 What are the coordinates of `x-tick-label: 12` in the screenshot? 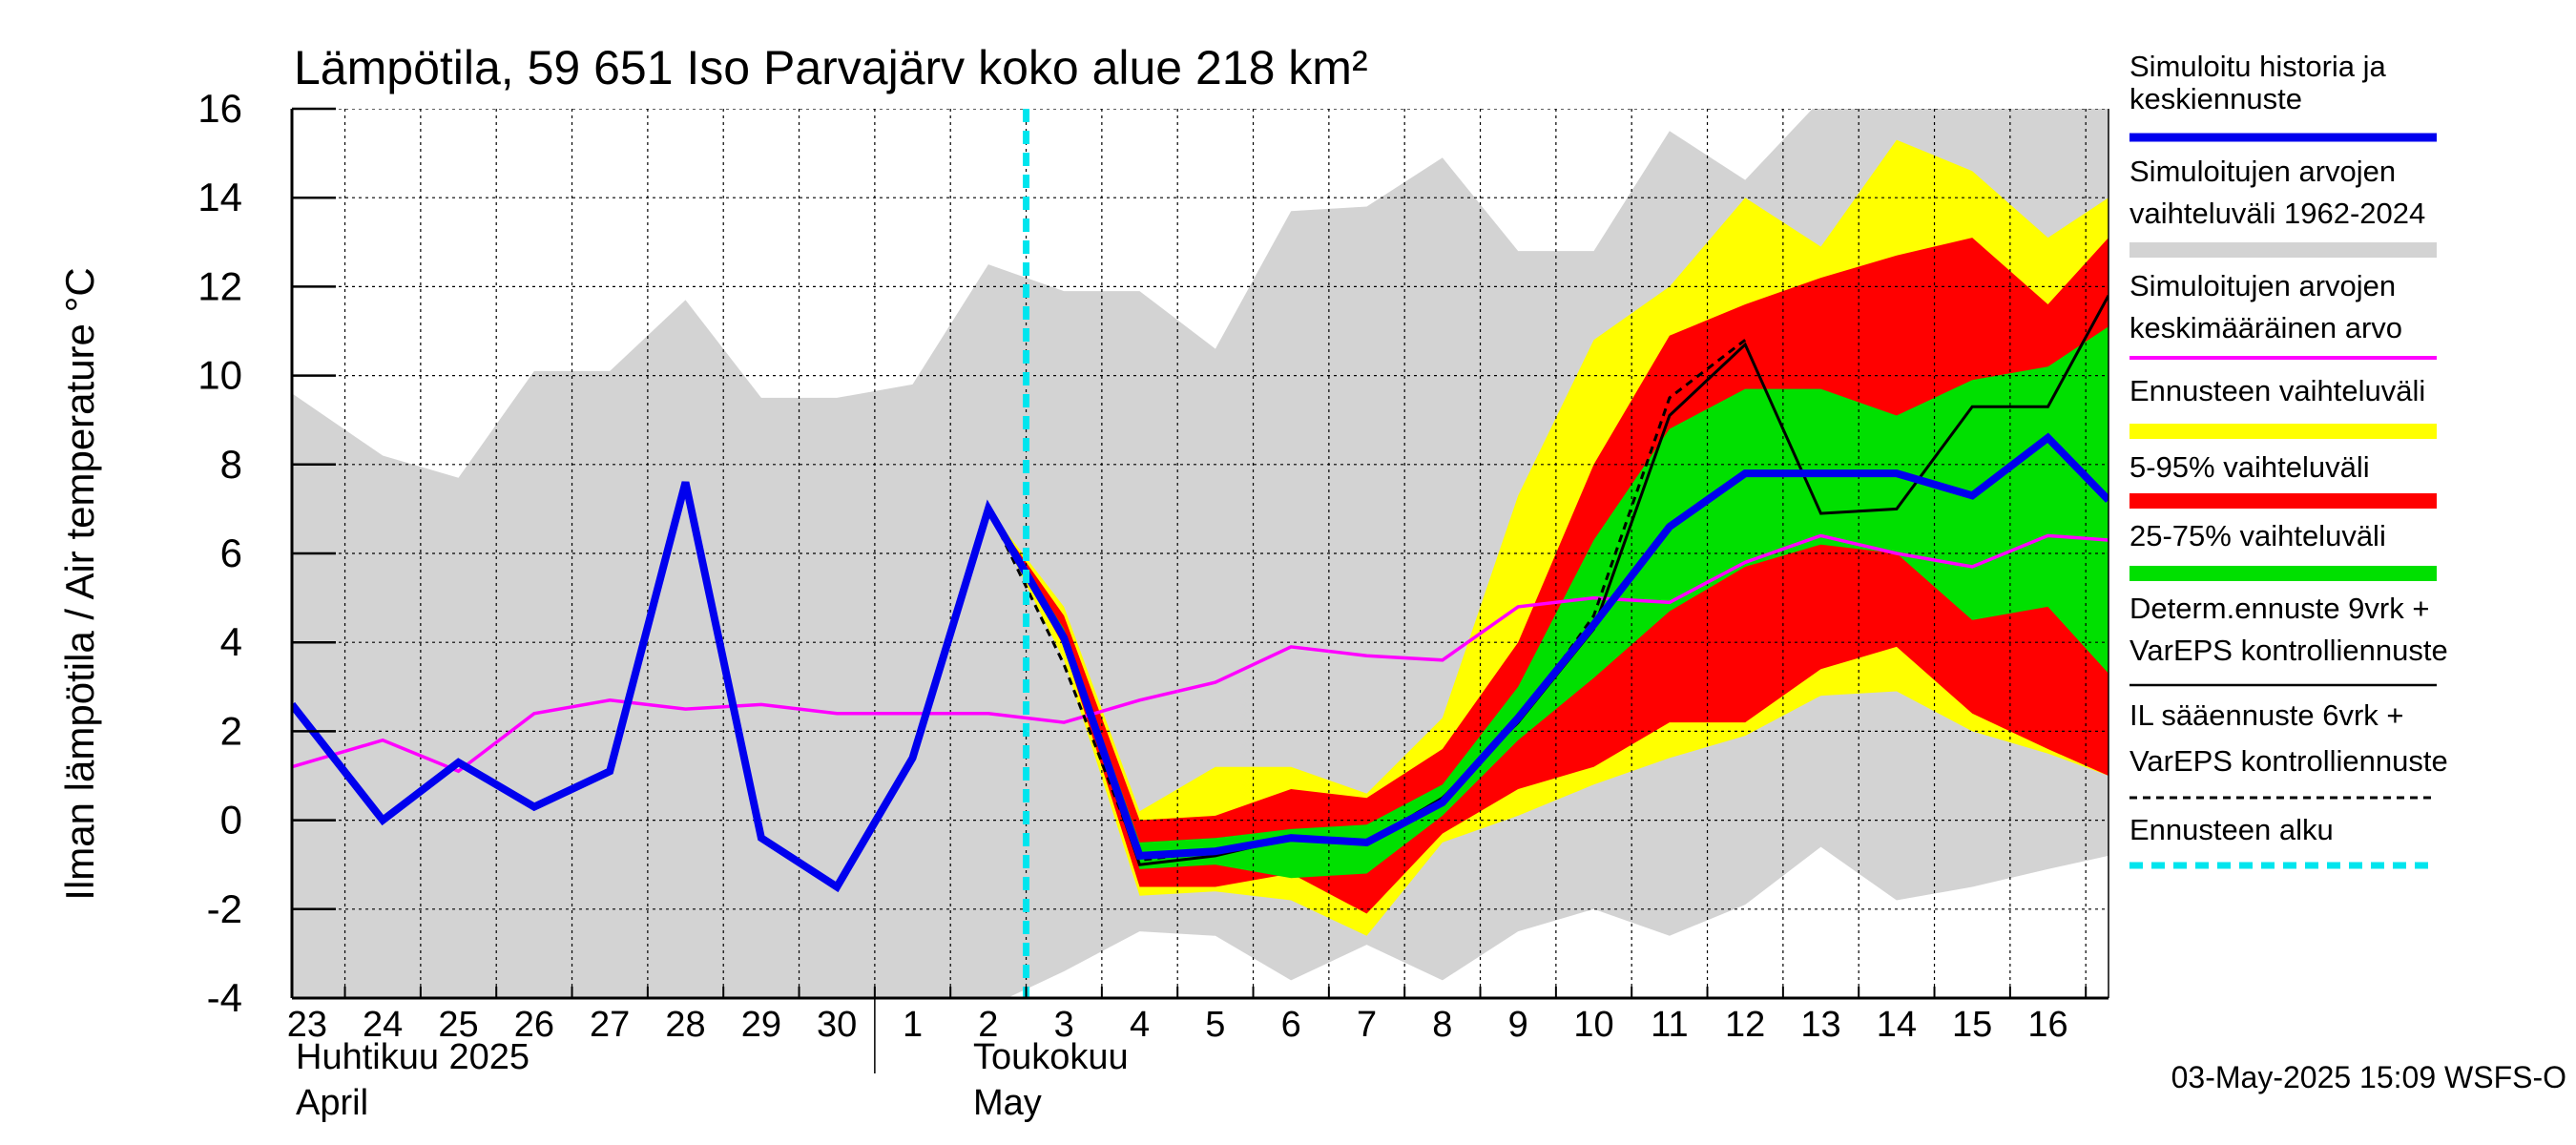 It's located at (1745, 1025).